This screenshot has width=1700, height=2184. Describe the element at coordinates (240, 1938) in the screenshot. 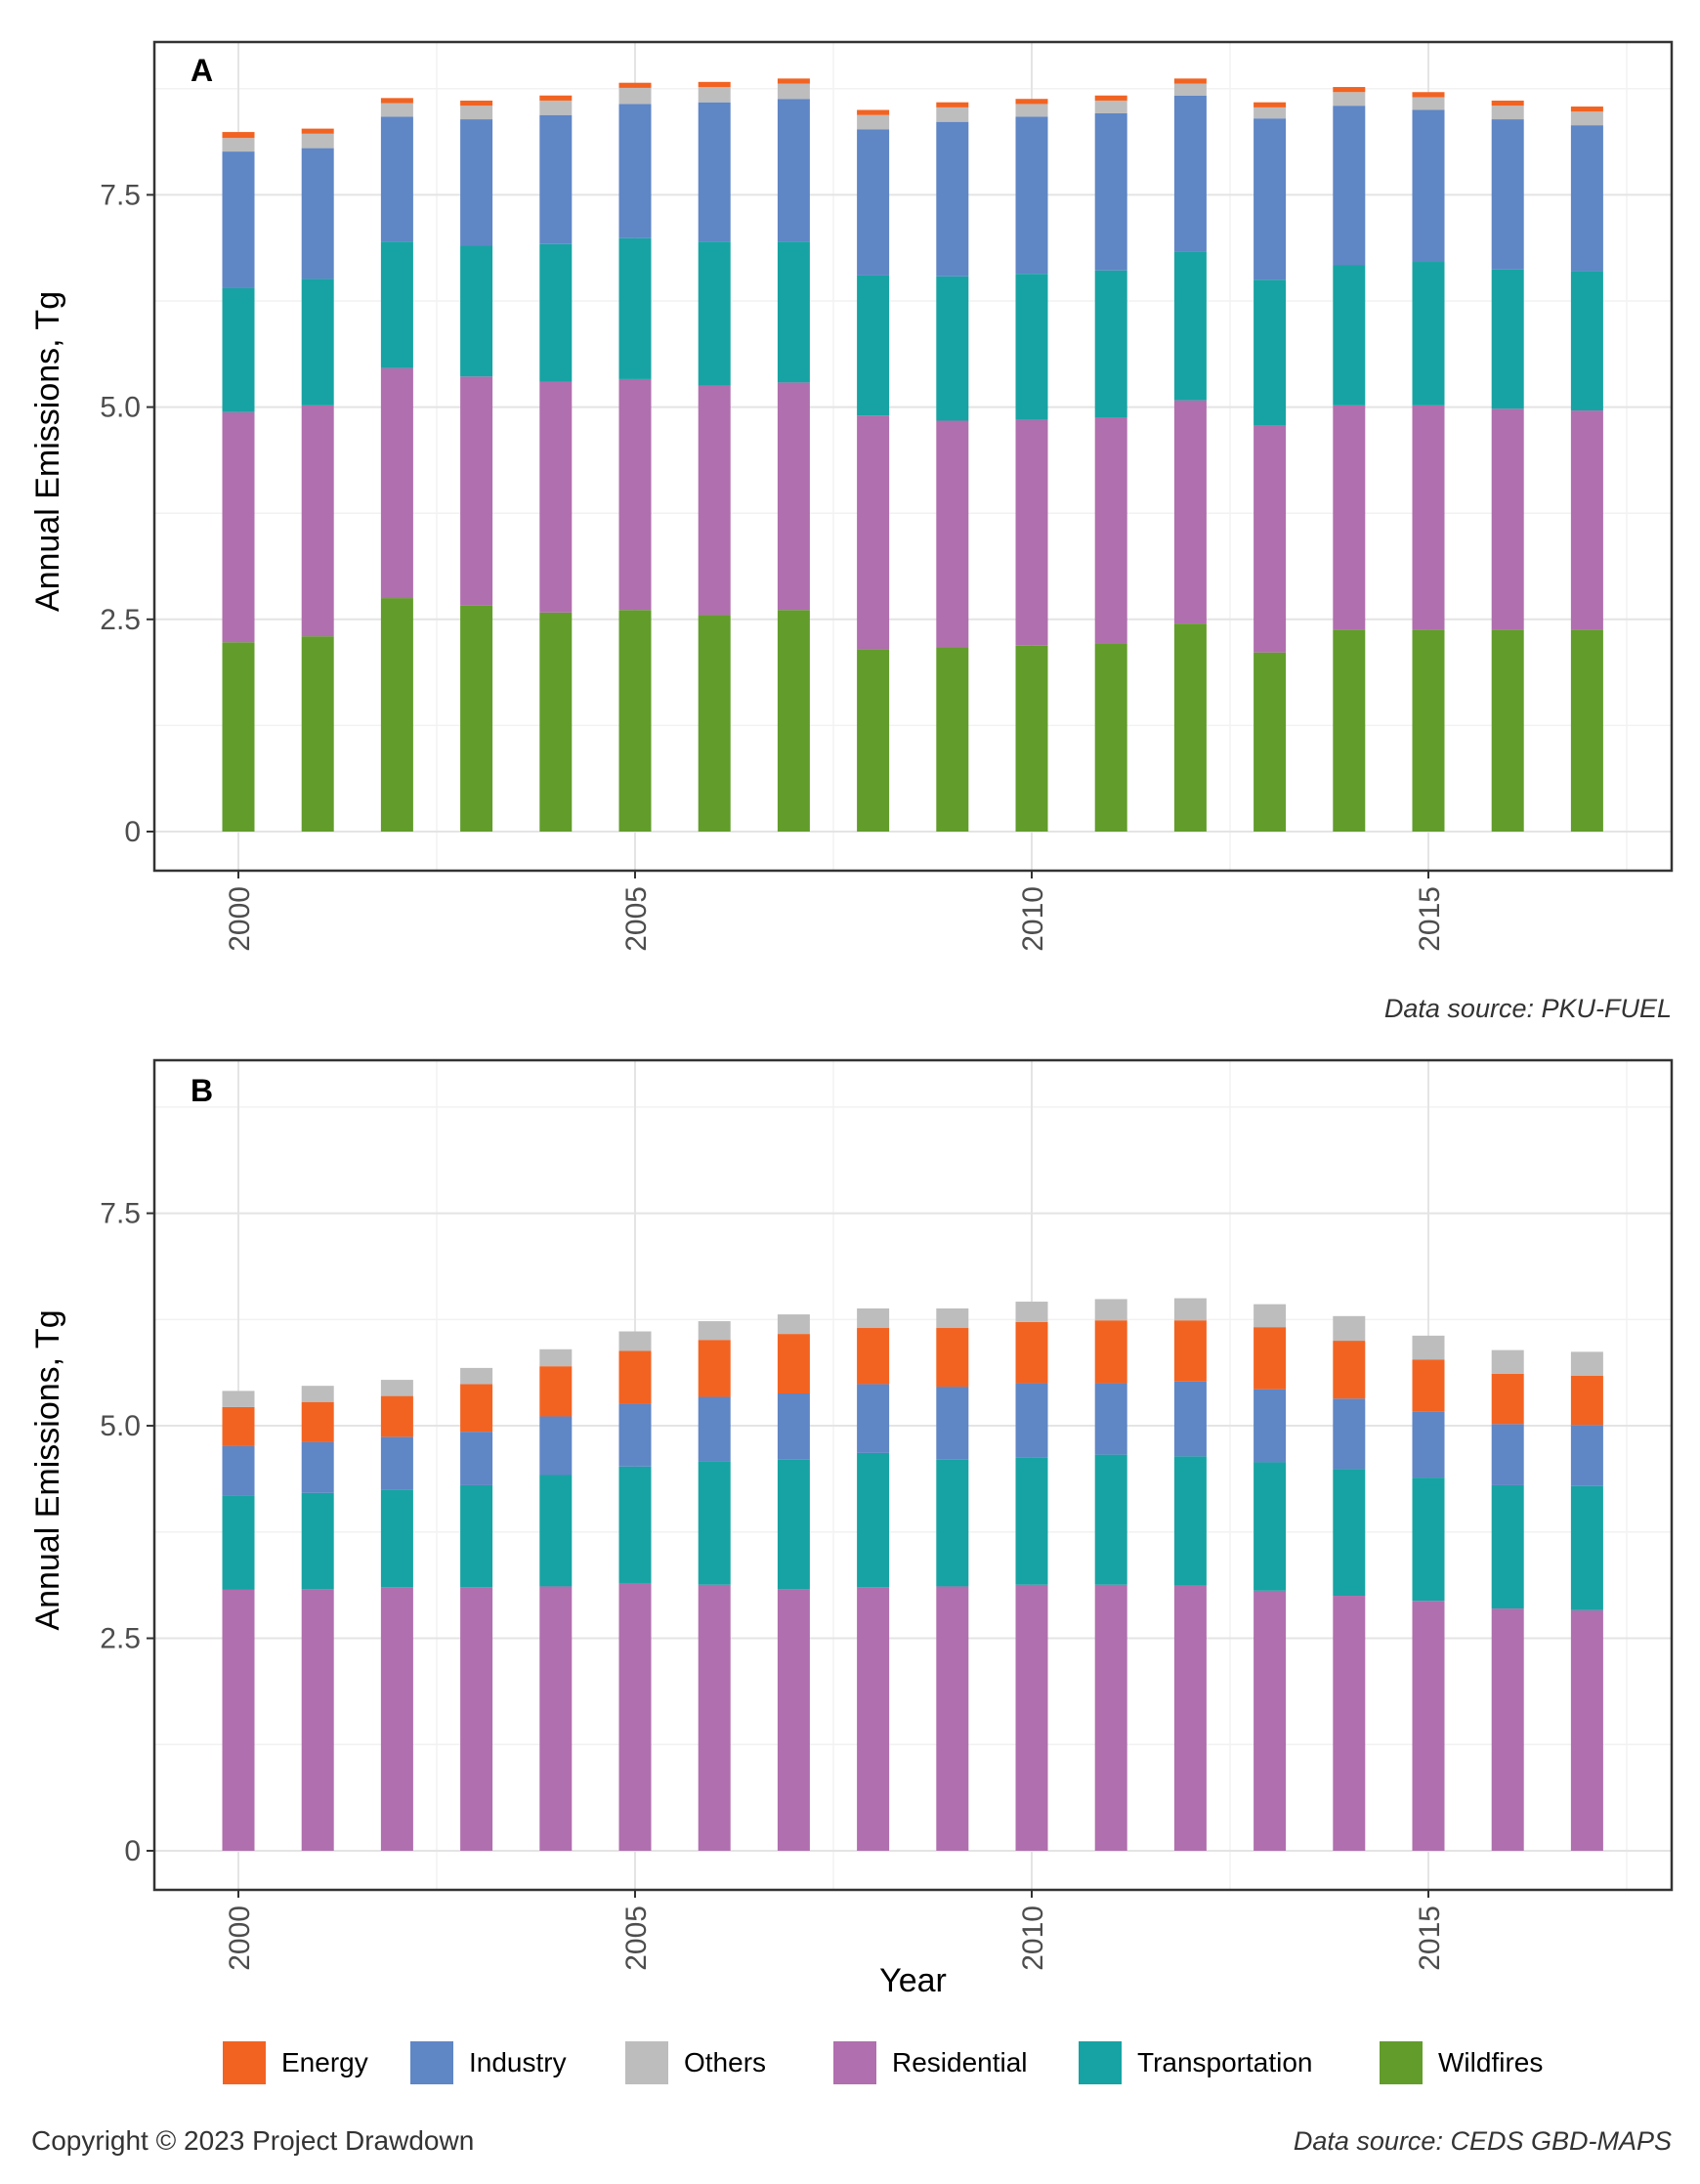

I see `x-tick-label: 2000` at that location.